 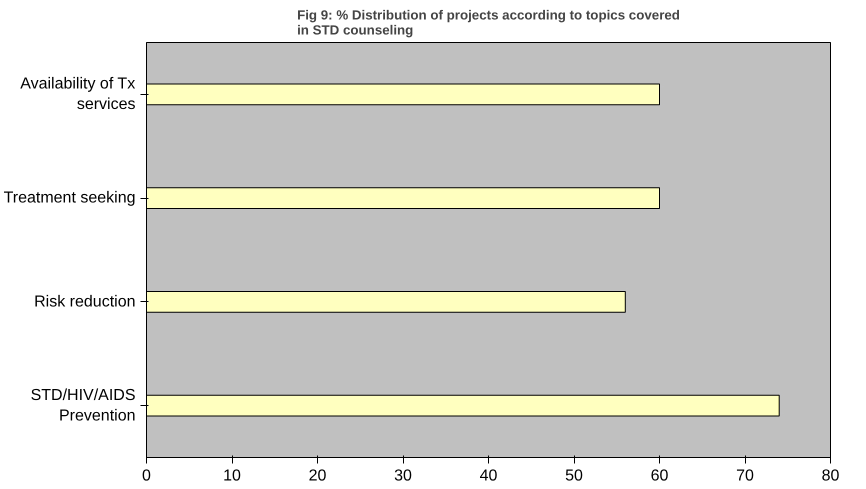 I want to click on y-tick-label: Availability of Tx services, so click(x=78, y=95).